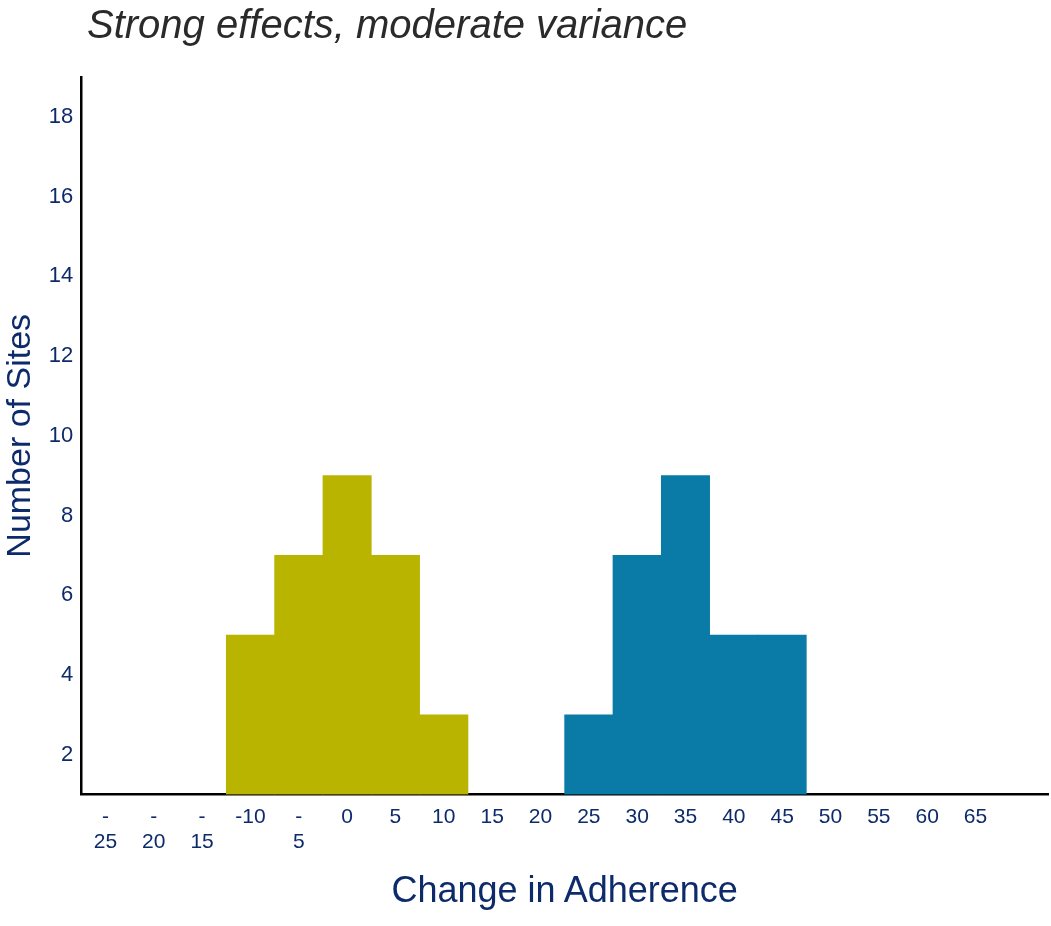 The width and height of the screenshot is (1051, 926). Describe the element at coordinates (298, 827) in the screenshot. I see `x-tick-label: - 5` at that location.